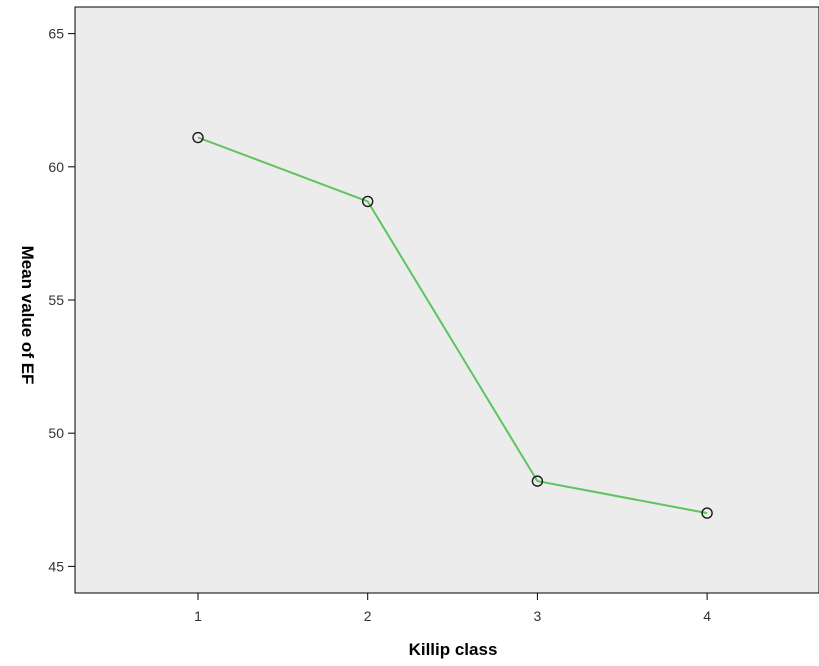  What do you see at coordinates (56, 167) in the screenshot?
I see `y-tick-label: 60` at bounding box center [56, 167].